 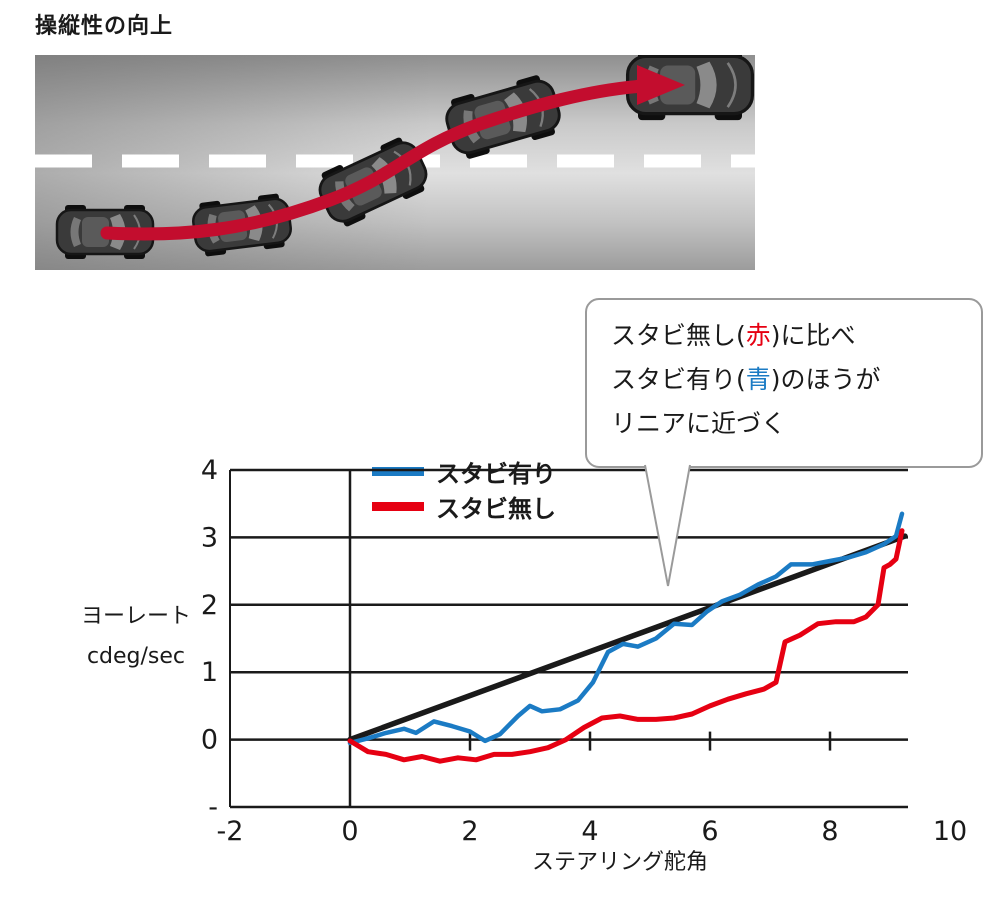 What do you see at coordinates (135, 616) in the screenshot?
I see `y-axis-title-line1: ヨーレート` at bounding box center [135, 616].